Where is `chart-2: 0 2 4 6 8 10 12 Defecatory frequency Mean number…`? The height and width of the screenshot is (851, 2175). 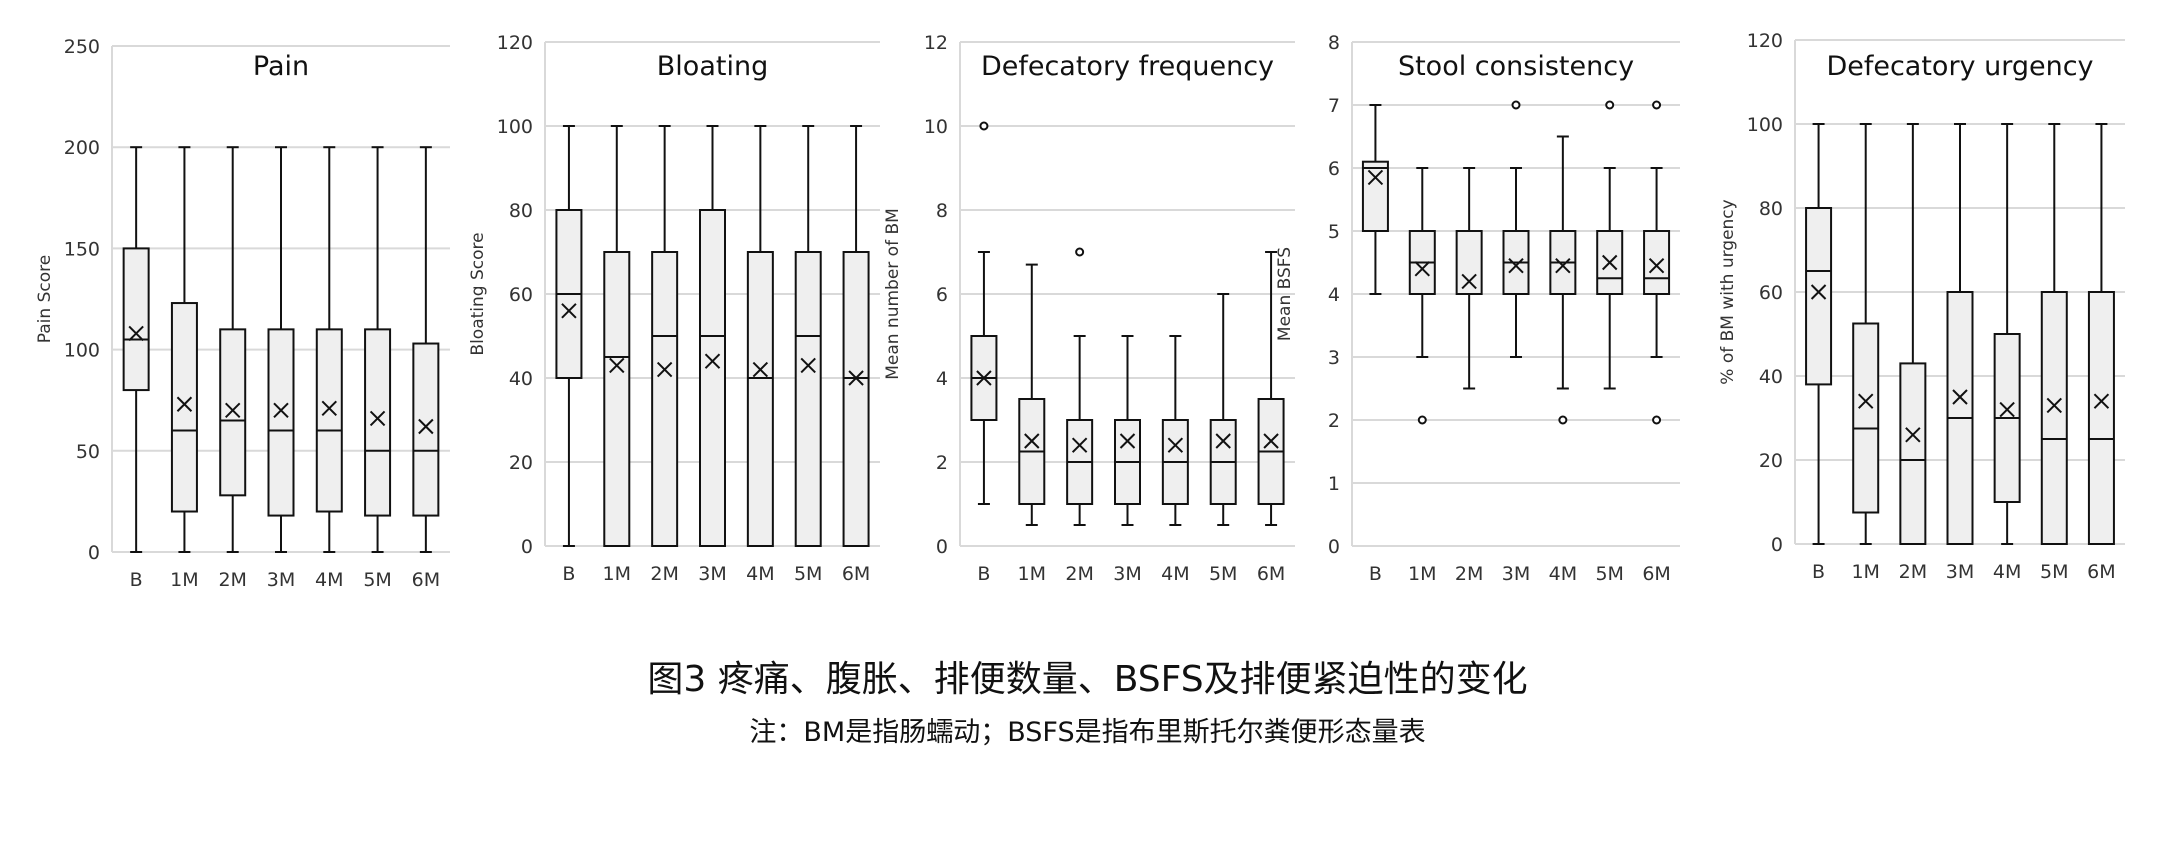 chart-2: 0 2 4 6 8 10 12 Defecatory frequency Mean number… is located at coordinates (1089, 308).